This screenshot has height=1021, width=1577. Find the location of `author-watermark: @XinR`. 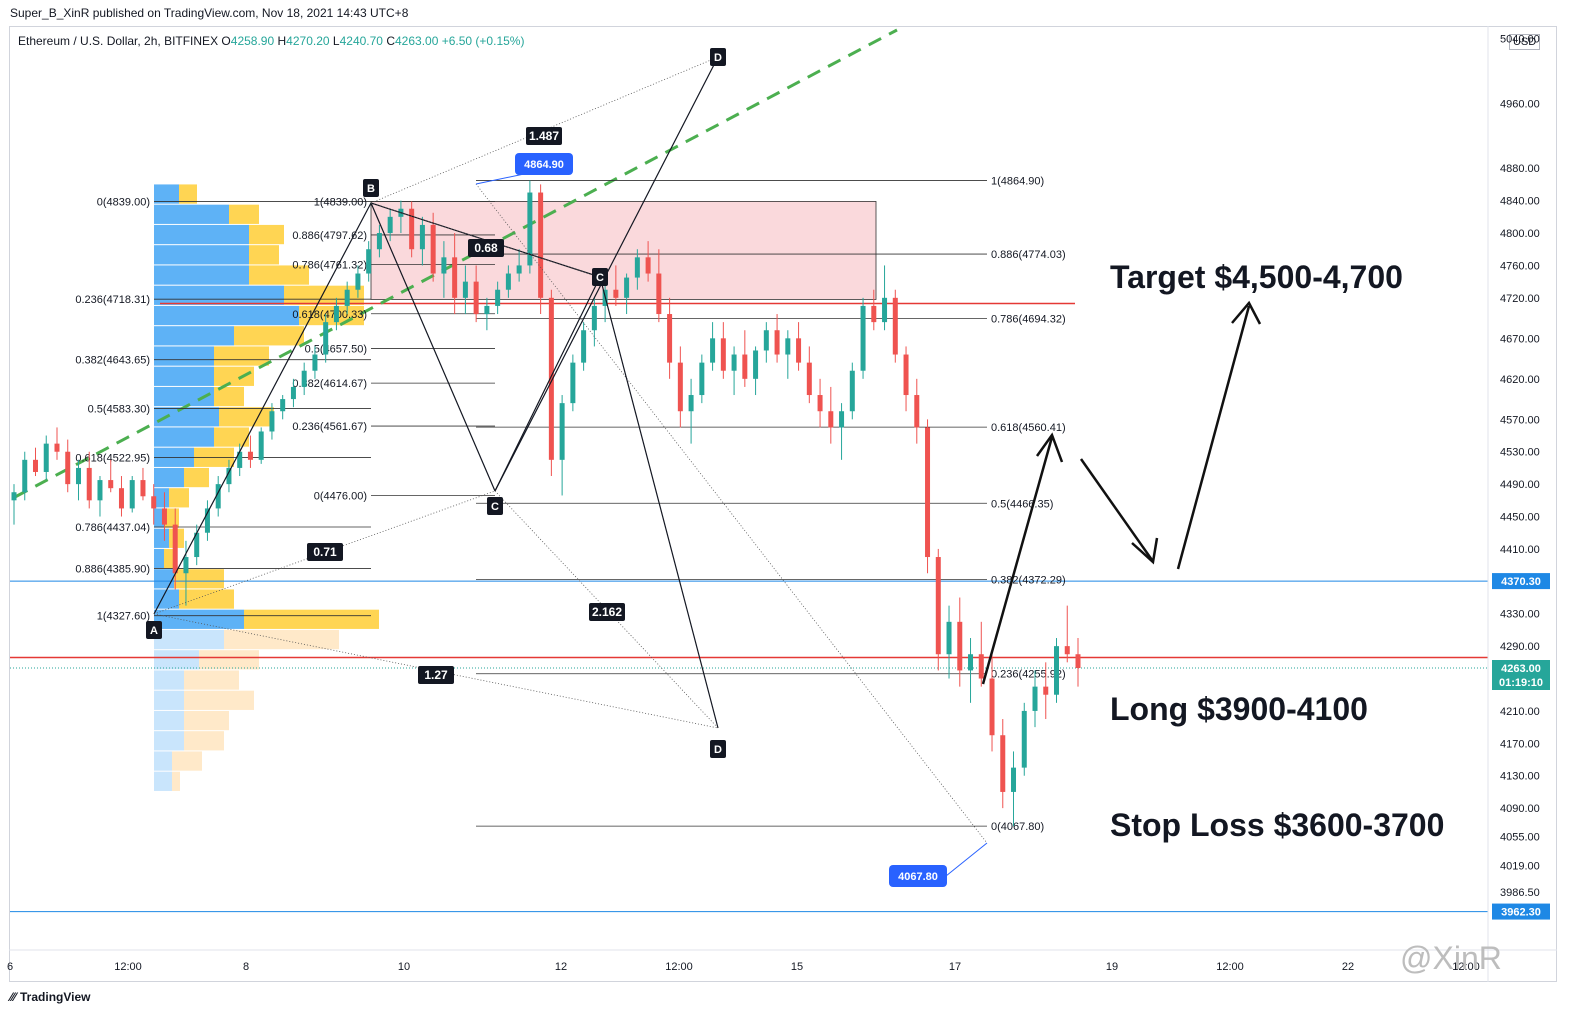

author-watermark: @XinR is located at coordinates (1451, 958).